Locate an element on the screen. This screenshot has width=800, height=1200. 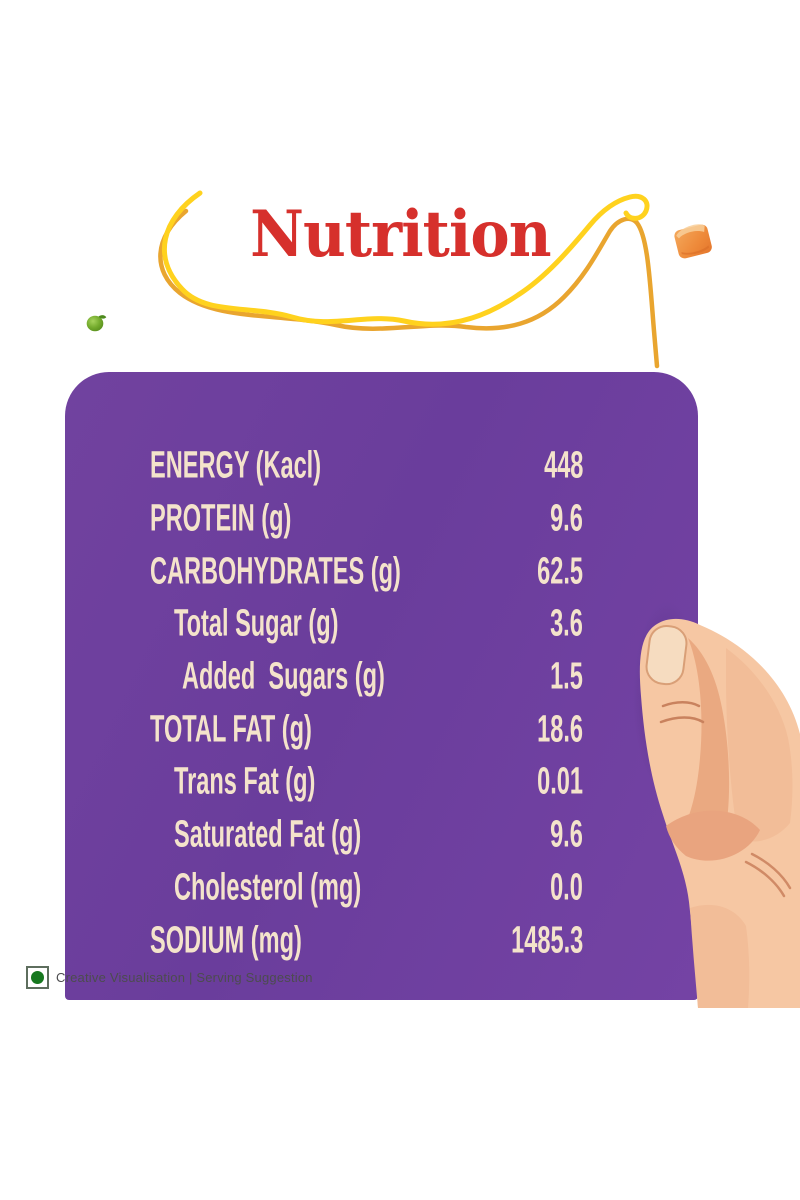
nutrient-label: Trans Fat (g) is located at coordinates (245, 782).